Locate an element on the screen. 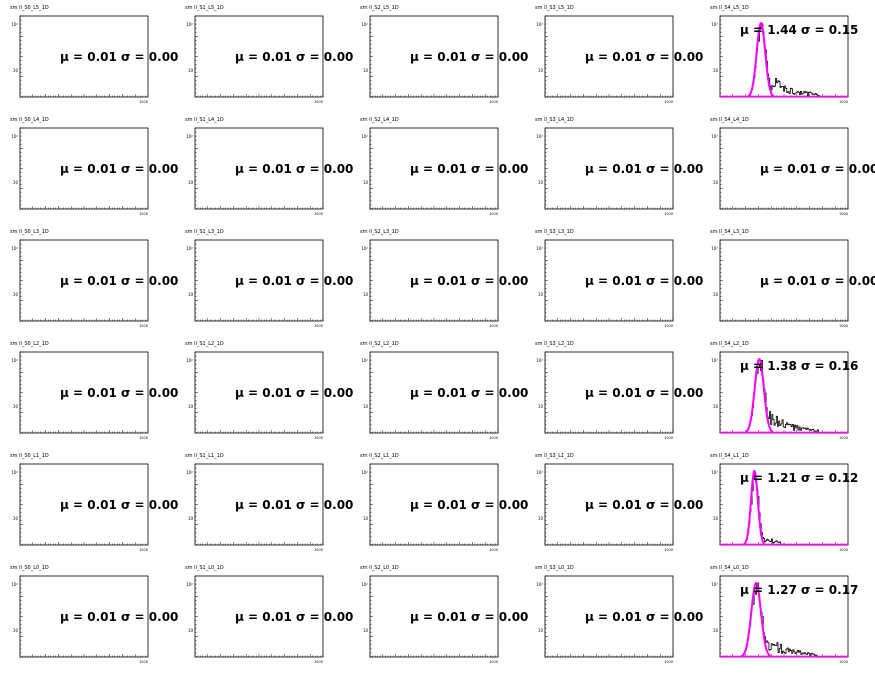  histogram-panel: sm ll_S4_L0_1D 10² 10 1000 μ = 1.27 σ = 0.17 is located at coordinates (787, 616).